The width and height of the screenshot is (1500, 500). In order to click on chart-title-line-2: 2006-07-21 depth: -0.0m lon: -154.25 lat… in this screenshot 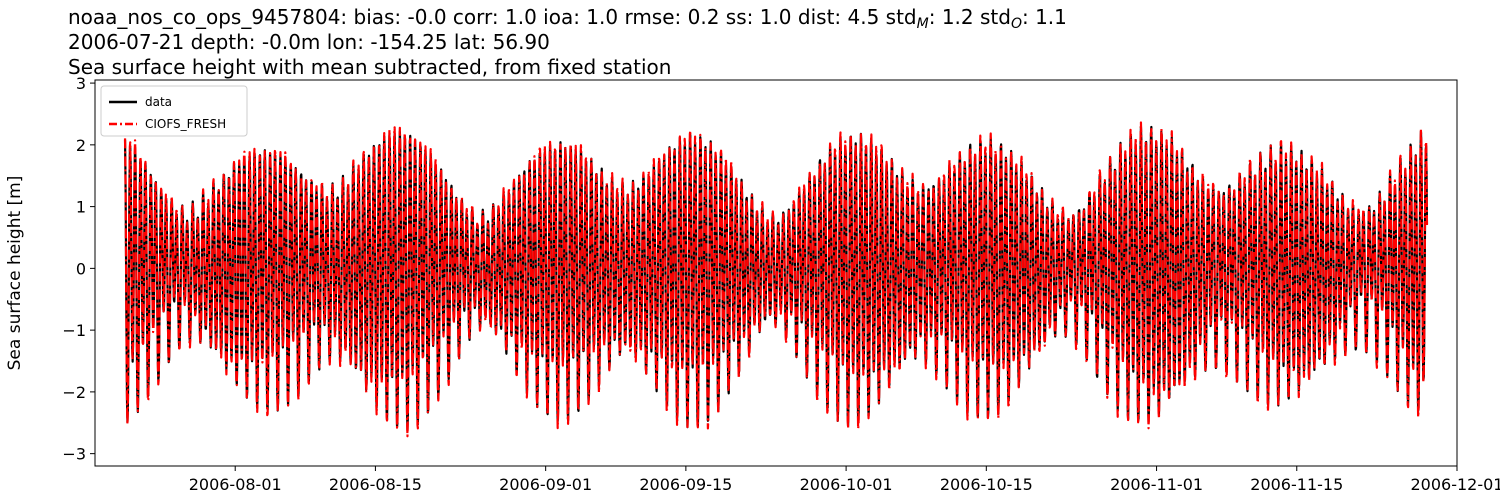, I will do `click(309, 42)`.